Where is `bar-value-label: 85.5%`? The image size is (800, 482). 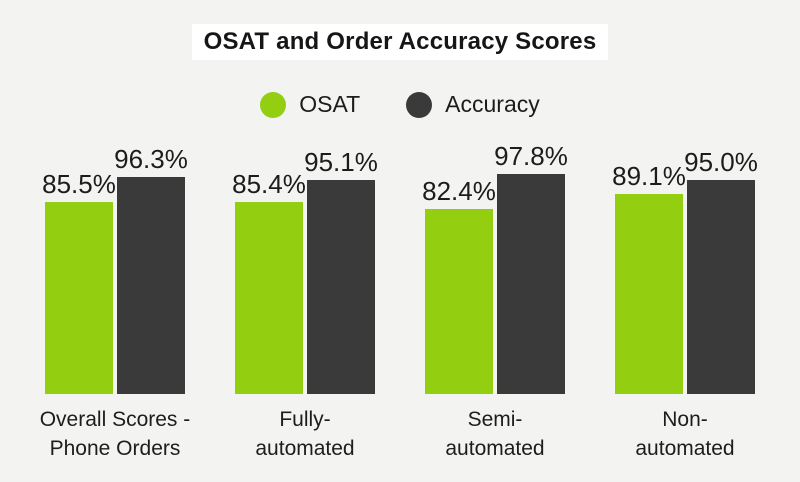 bar-value-label: 85.5% is located at coordinates (79, 183).